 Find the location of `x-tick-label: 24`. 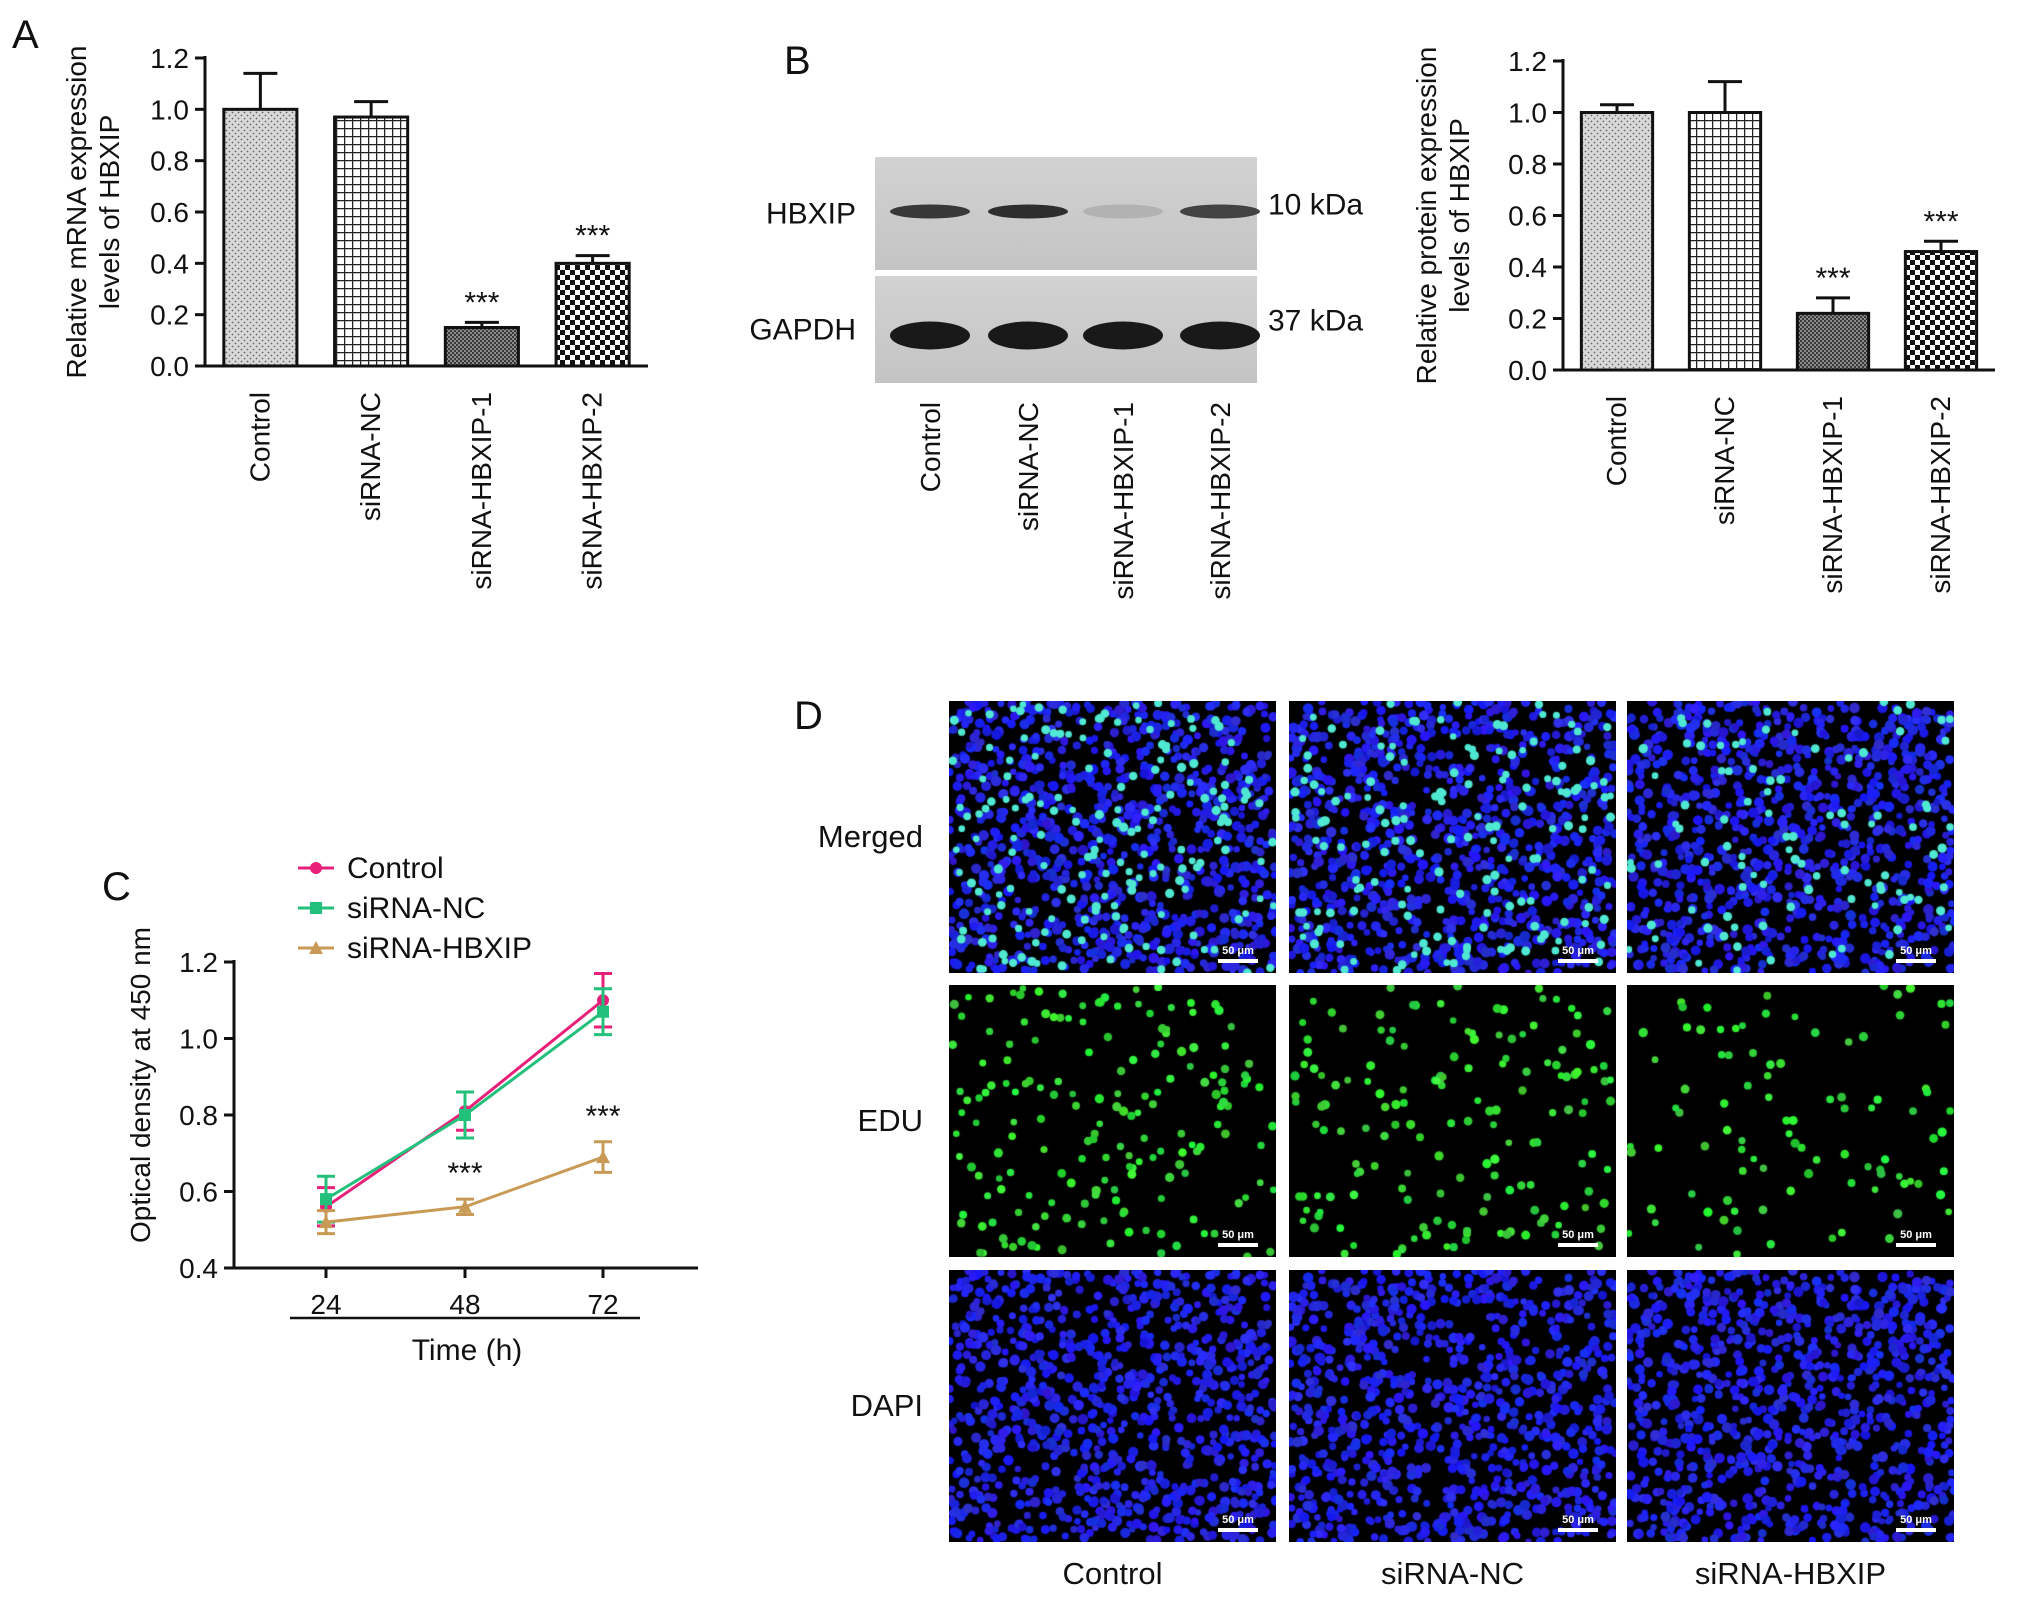

x-tick-label: 24 is located at coordinates (325, 1304).